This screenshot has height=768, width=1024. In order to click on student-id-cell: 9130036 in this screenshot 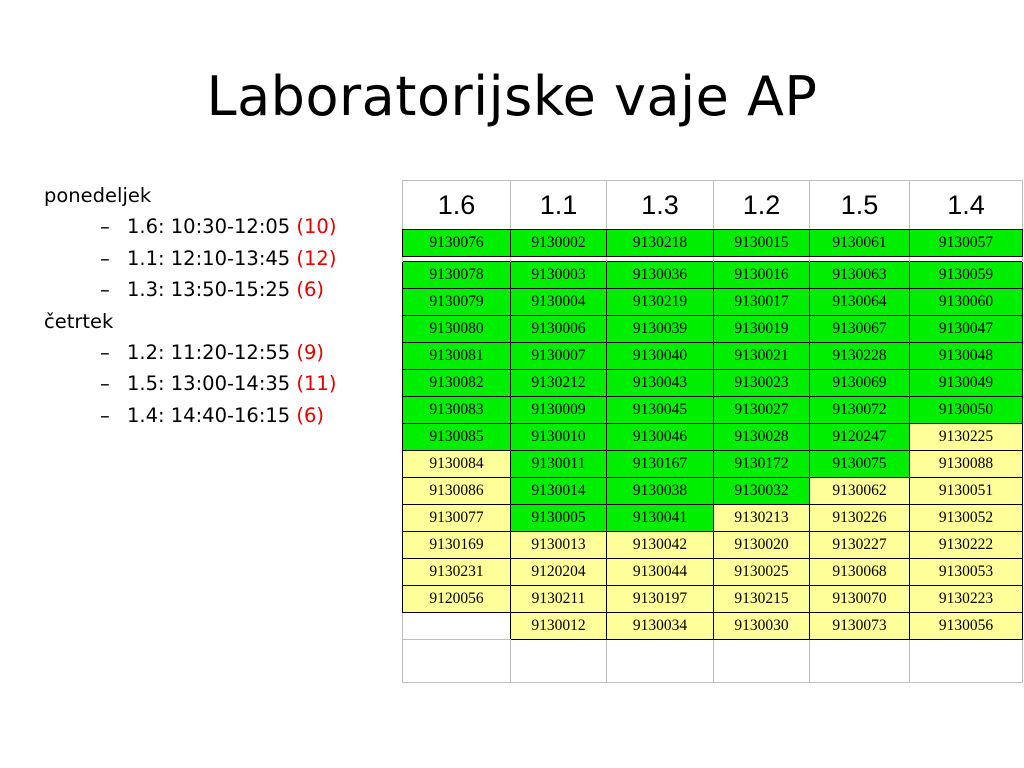, I will do `click(660, 275)`.